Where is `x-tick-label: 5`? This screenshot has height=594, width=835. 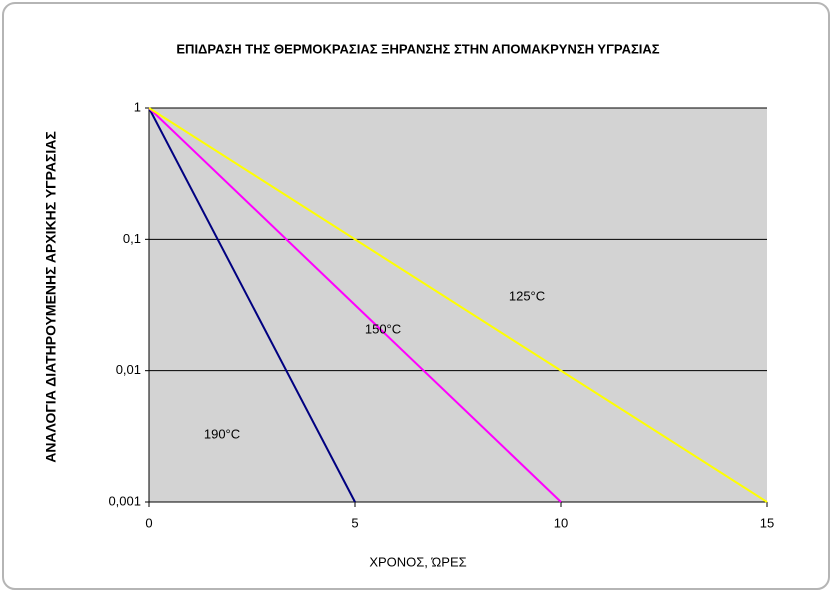 x-tick-label: 5 is located at coordinates (354, 522).